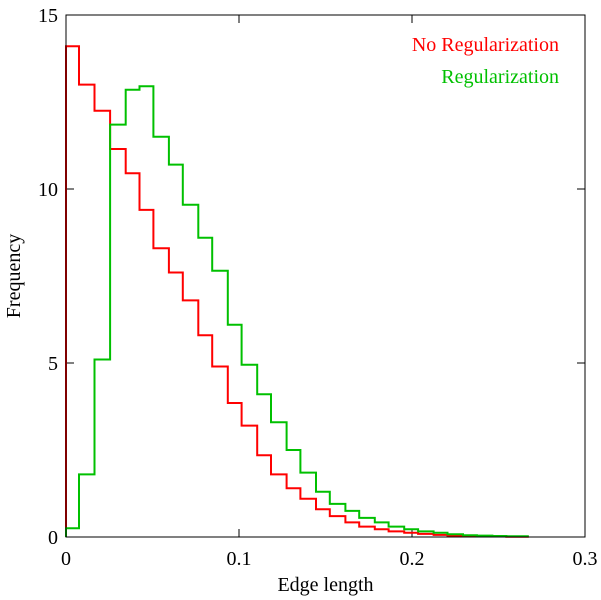 Image resolution: width=601 pixels, height=600 pixels. Describe the element at coordinates (53, 364) in the screenshot. I see `y-tick-label: 5` at that location.